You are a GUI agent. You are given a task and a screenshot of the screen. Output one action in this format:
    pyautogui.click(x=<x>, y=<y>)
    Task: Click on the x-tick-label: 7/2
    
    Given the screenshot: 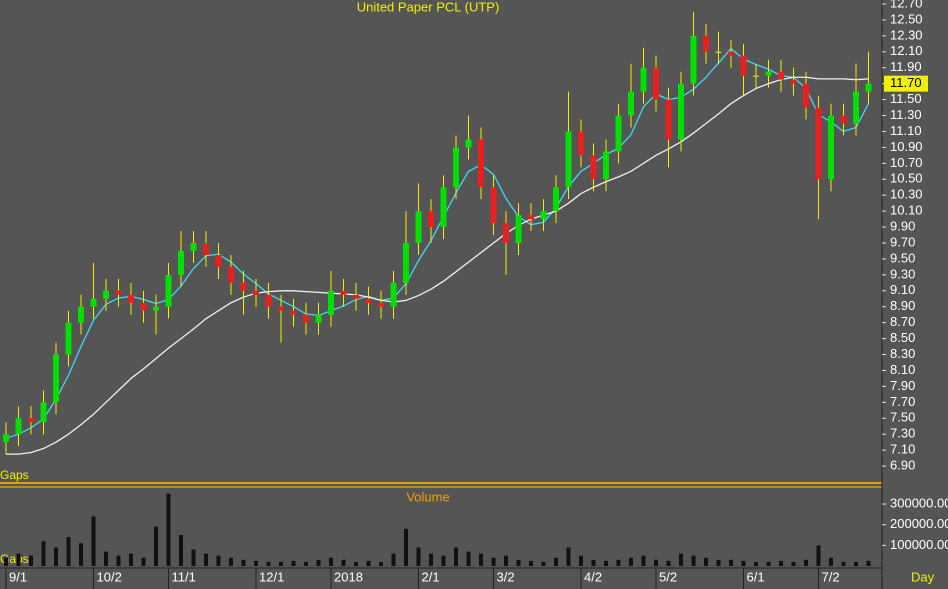 What is the action you would take?
    pyautogui.click(x=831, y=576)
    